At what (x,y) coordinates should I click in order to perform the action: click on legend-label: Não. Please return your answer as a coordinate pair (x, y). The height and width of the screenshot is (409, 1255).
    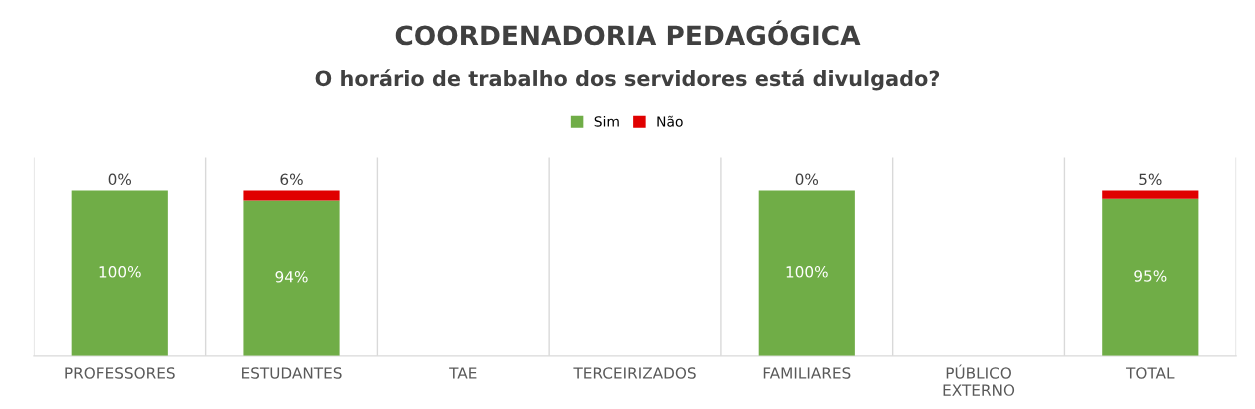
    Looking at the image, I should click on (670, 121).